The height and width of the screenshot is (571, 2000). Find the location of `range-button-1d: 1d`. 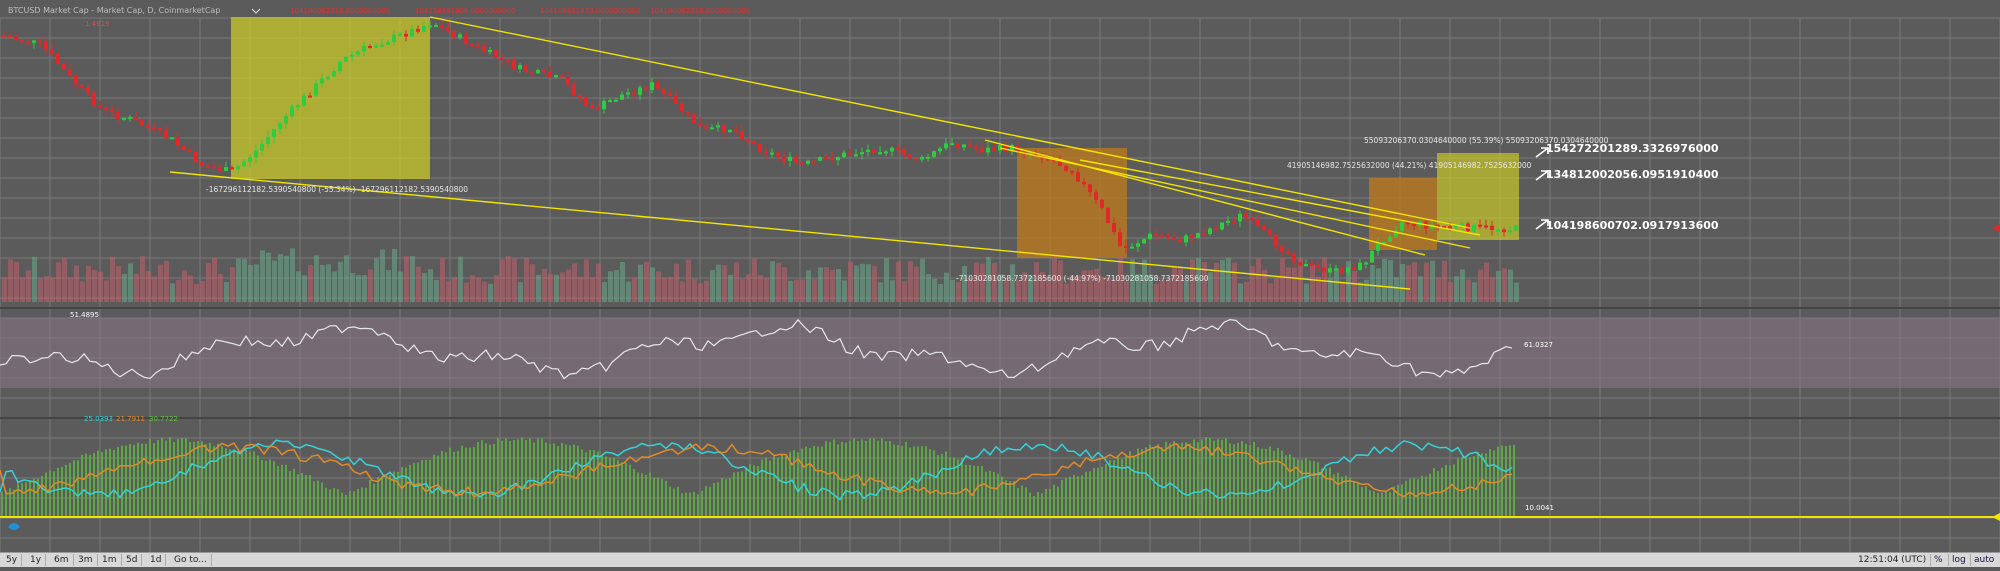

range-button-1d: 1d is located at coordinates (156, 560).